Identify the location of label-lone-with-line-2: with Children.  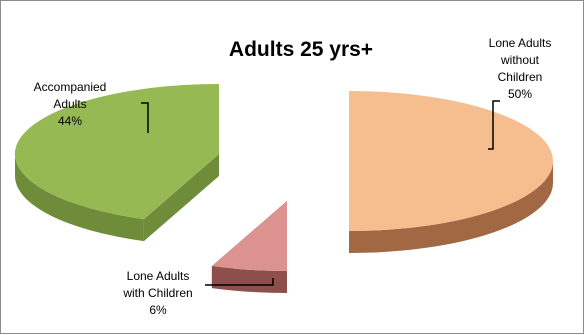
(157, 293).